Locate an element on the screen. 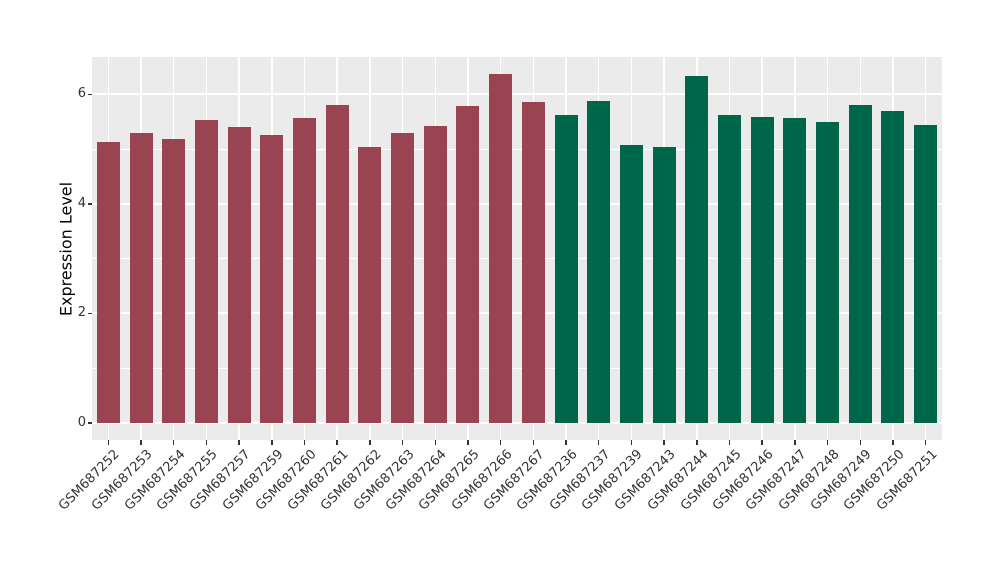 The width and height of the screenshot is (1000, 580). y-tick-label: 6 is located at coordinates (81, 94).